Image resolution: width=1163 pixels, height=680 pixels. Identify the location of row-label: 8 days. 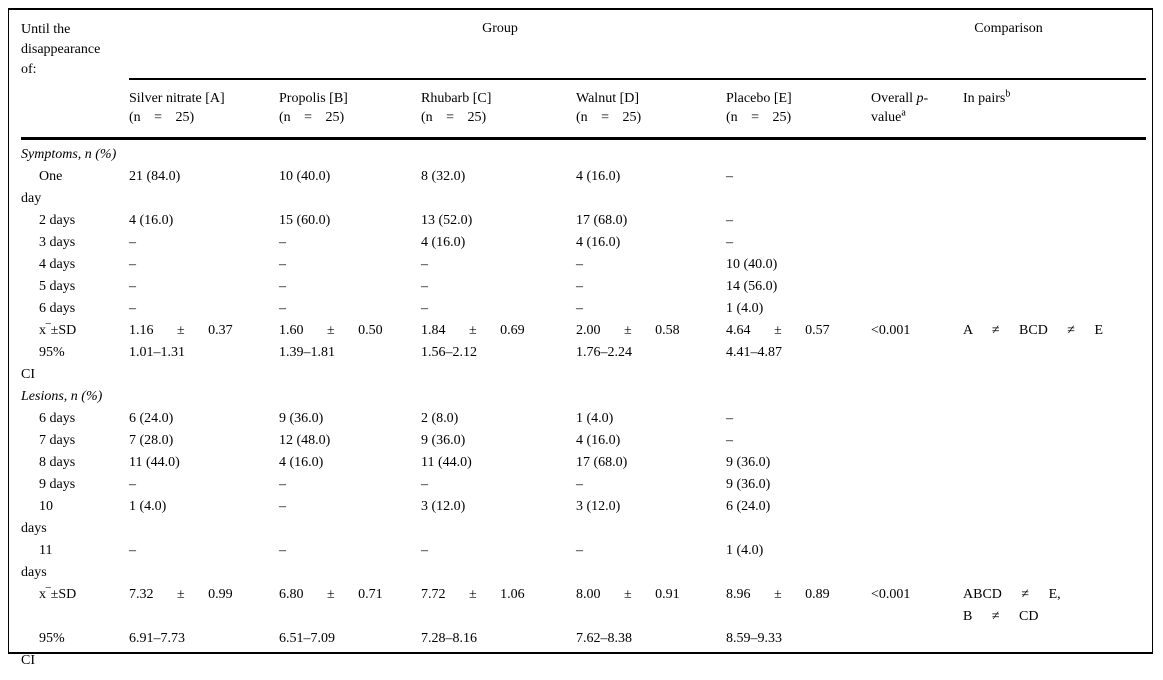
(57, 462).